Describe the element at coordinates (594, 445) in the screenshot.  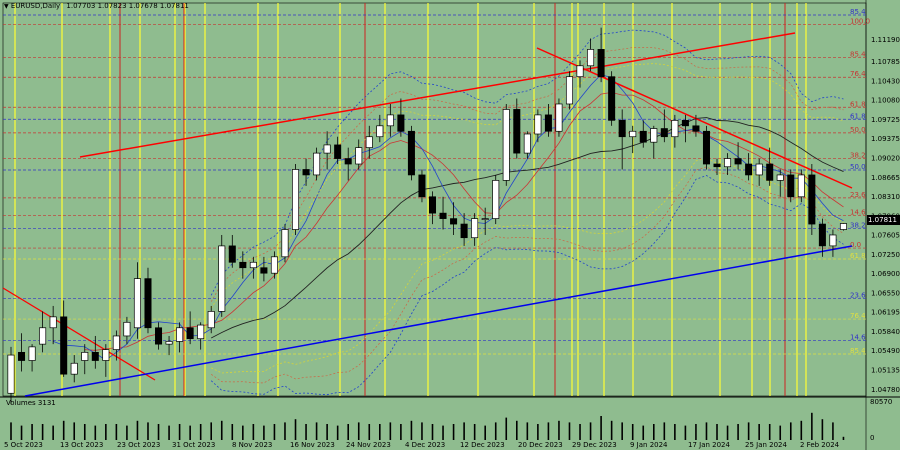
I see `date-tick-label: 29 Dec 2023` at that location.